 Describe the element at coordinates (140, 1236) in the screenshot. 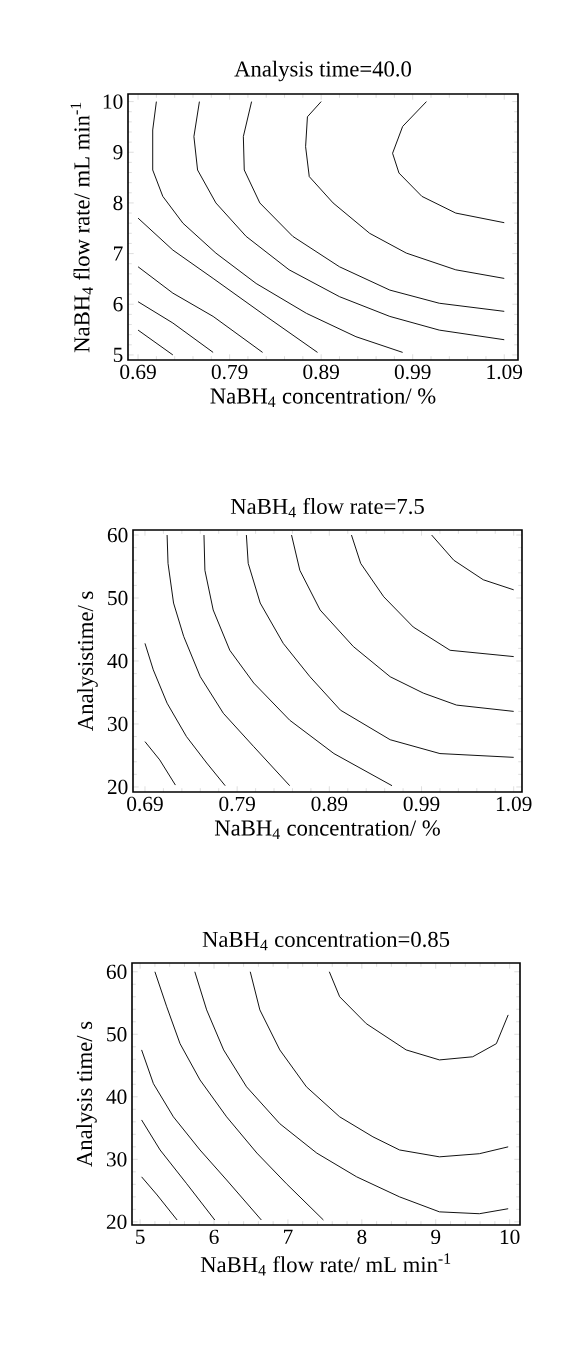

I see `x-tick-label: 5` at that location.